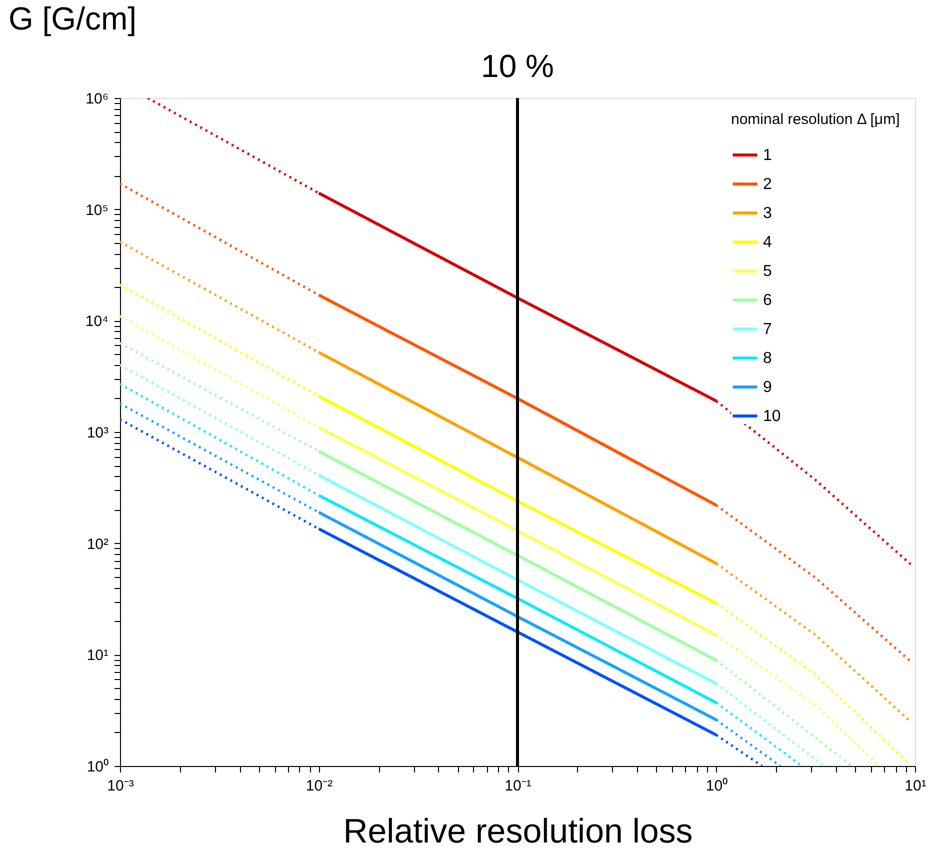 This screenshot has height=865, width=936. Describe the element at coordinates (120, 786) in the screenshot. I see `x-tick-label: 10⁻³` at that location.